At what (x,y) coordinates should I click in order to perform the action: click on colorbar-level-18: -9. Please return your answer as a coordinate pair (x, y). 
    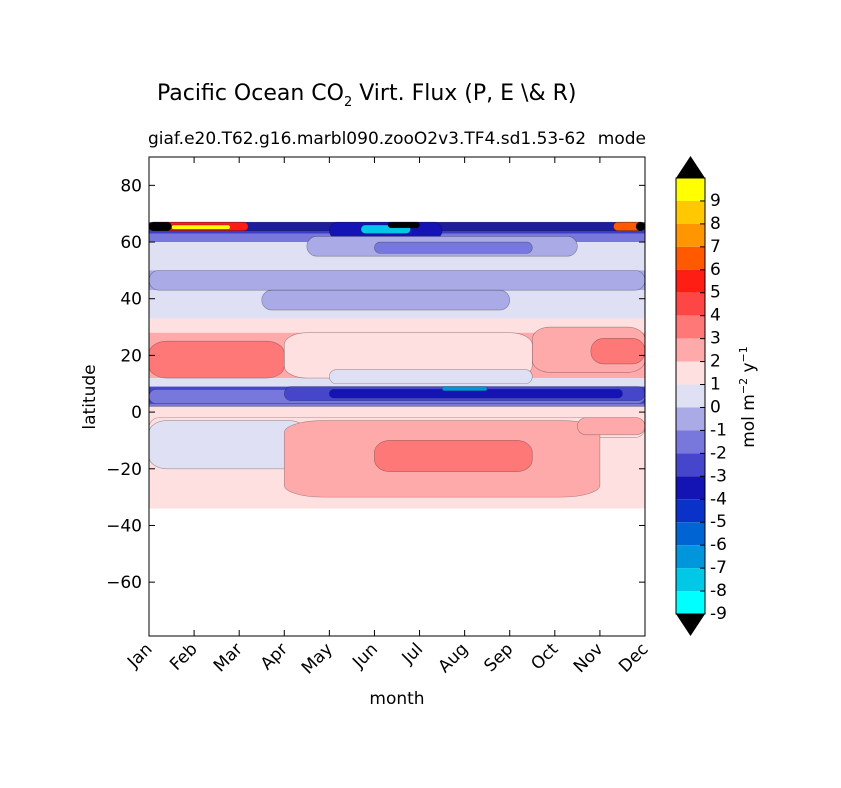
    Looking at the image, I should click on (718, 614).